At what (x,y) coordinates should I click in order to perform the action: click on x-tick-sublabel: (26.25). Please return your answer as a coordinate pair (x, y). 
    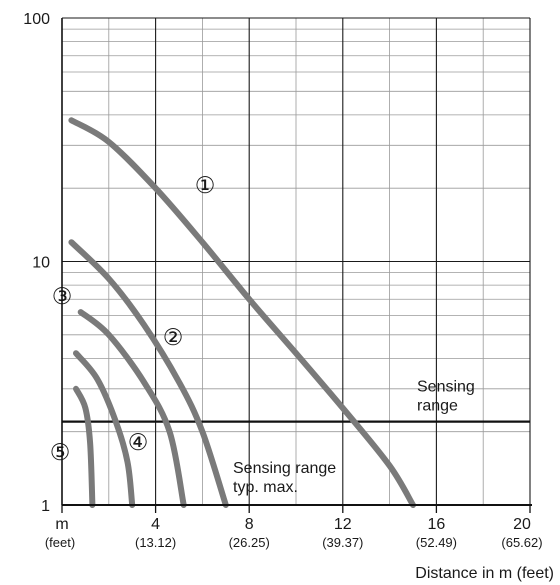
    Looking at the image, I should click on (249, 542).